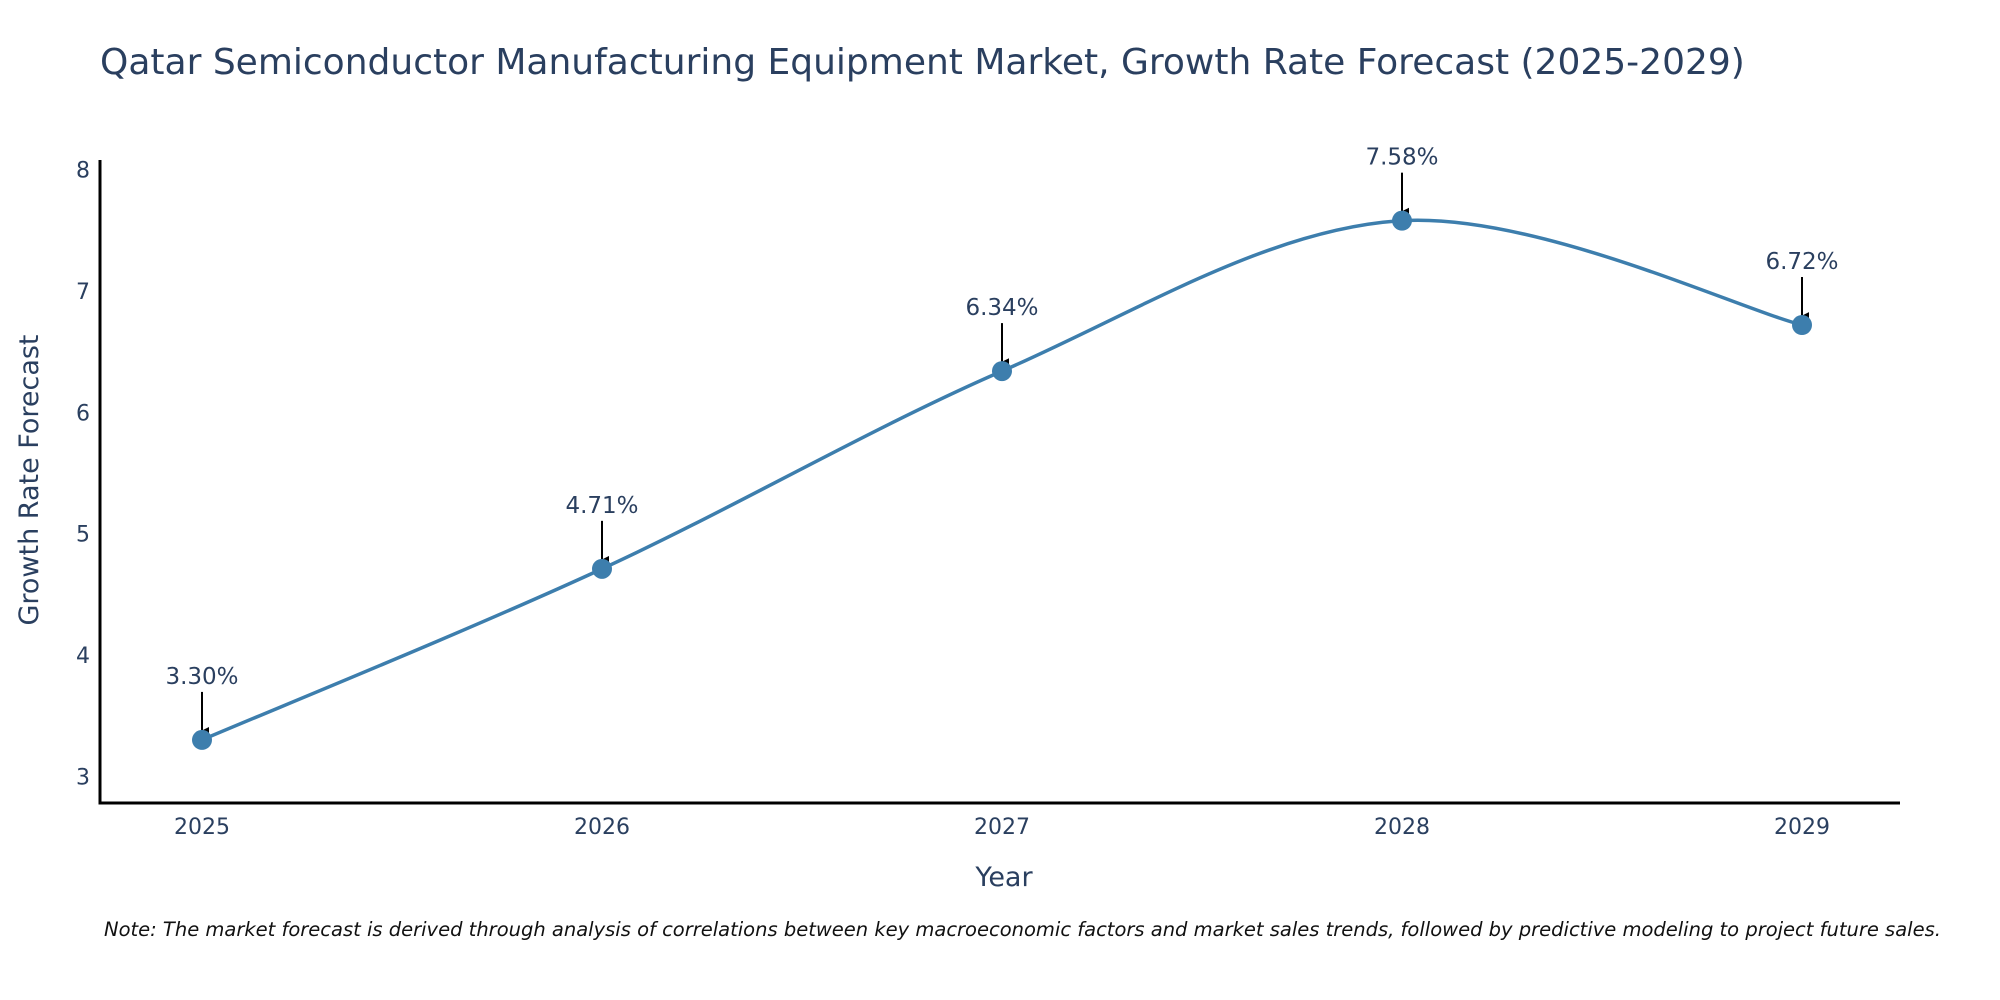 The height and width of the screenshot is (1000, 2000). Describe the element at coordinates (202, 827) in the screenshot. I see `x-tick-label: 2025` at that location.